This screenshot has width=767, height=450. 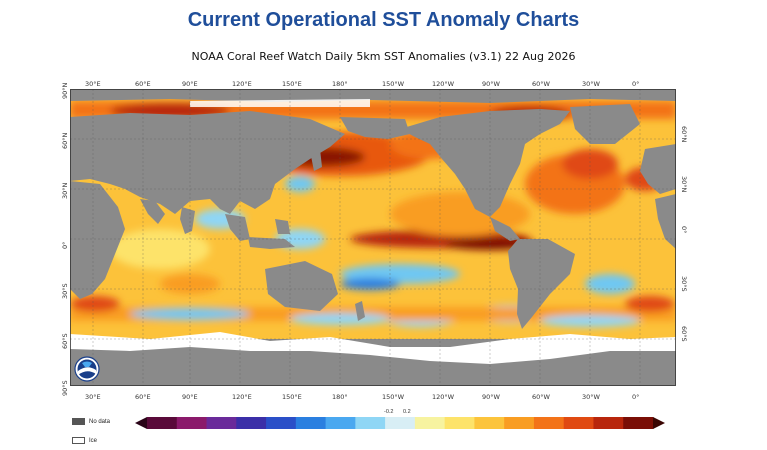 I want to click on lon-label-top-10: 30°W, so click(x=591, y=84).